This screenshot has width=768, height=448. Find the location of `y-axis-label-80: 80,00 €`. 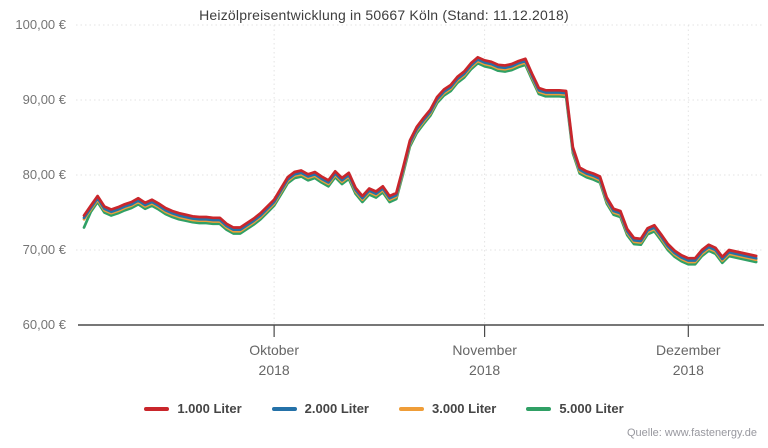

y-axis-label-80: 80,00 € is located at coordinates (44, 174).